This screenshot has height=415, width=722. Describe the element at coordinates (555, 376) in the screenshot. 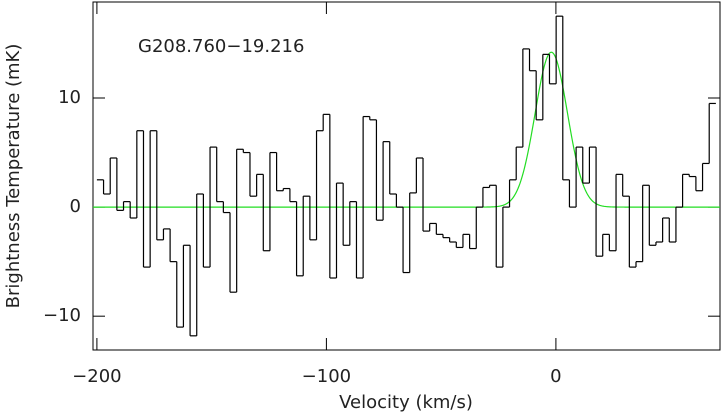

I see `x-tick-label: 0` at that location.